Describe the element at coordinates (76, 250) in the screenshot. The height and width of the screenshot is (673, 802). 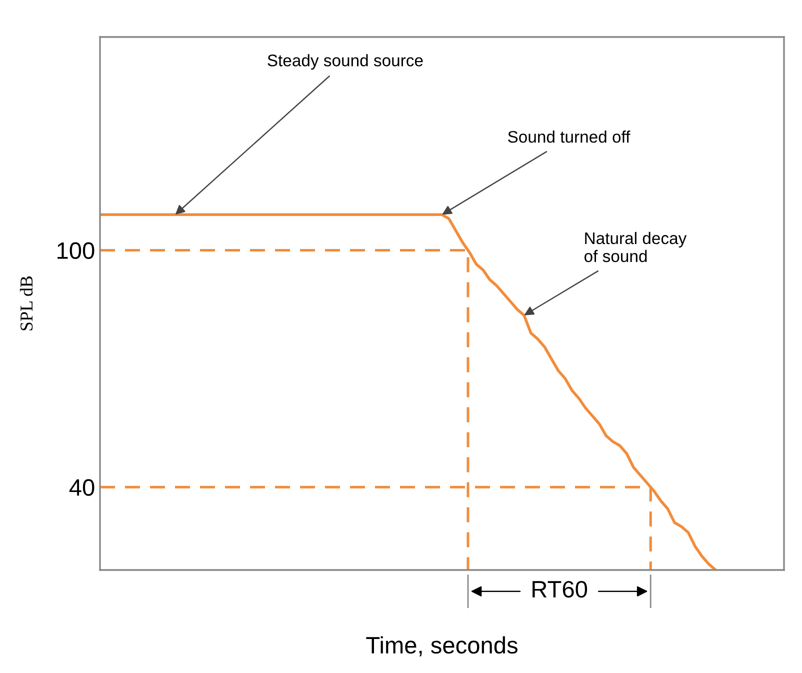
I see `y-tick-label: 100` at that location.